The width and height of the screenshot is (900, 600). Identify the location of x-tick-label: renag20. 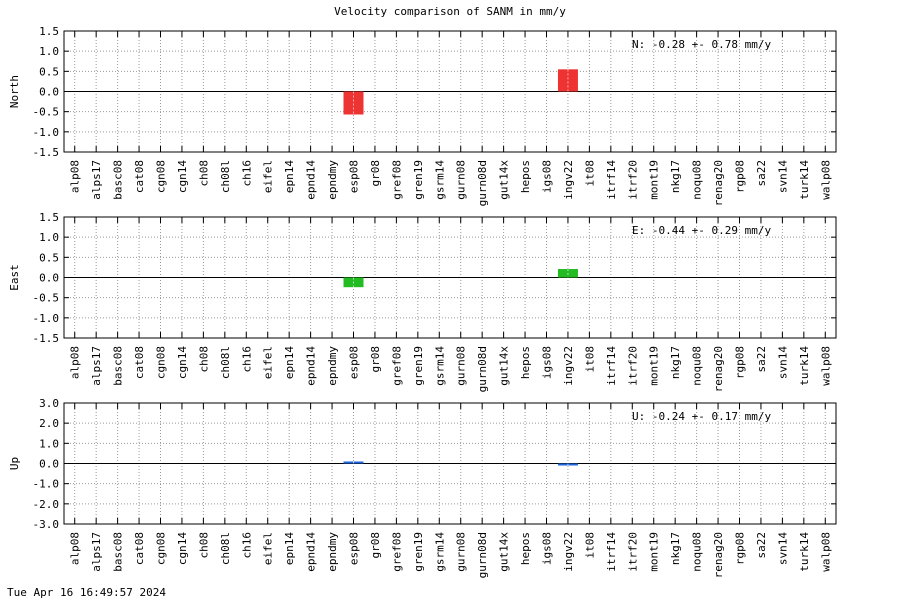
(718, 369).